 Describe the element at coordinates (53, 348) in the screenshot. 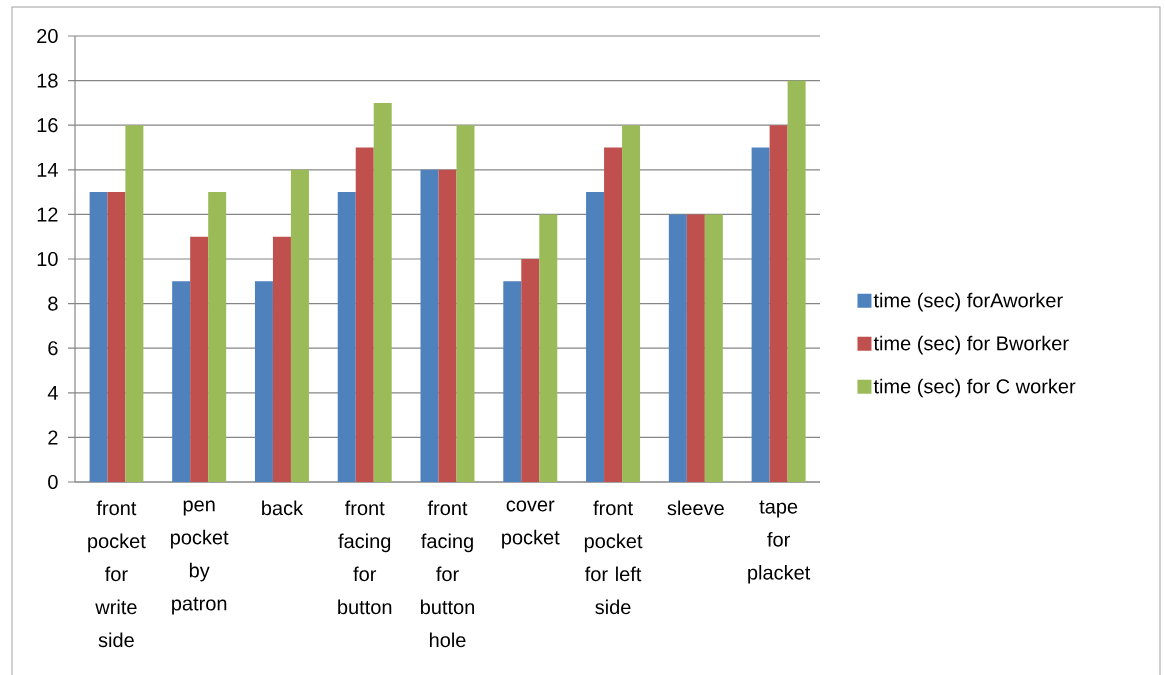

I see `y-tick-label: 6` at that location.